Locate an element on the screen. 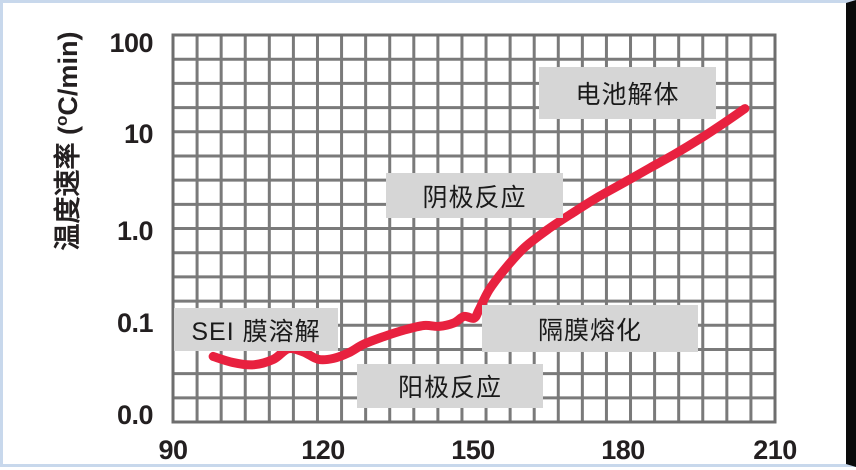  annotation-sei-dissolution: SEI 膜溶解 is located at coordinates (256, 329).